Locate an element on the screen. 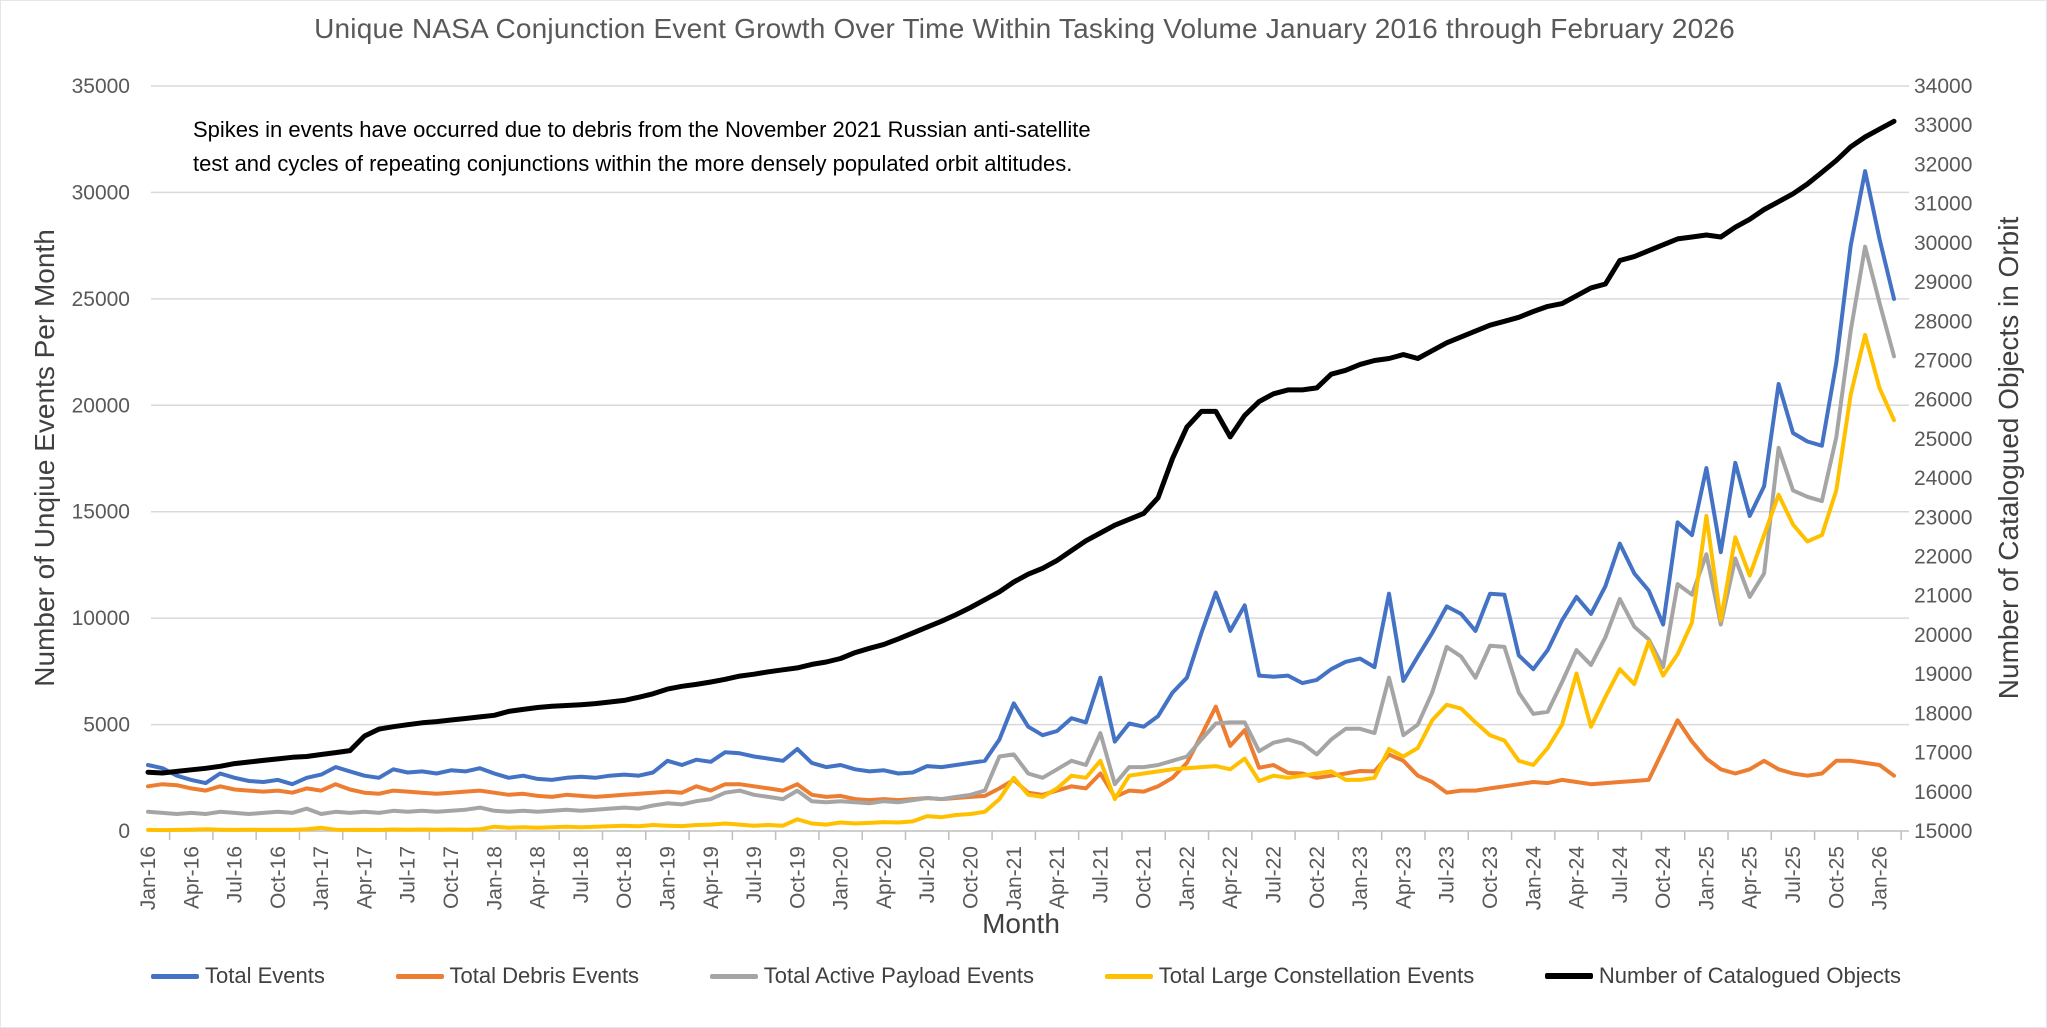  x-axis-tick-label: Jul-16 is located at coordinates (235, 874).